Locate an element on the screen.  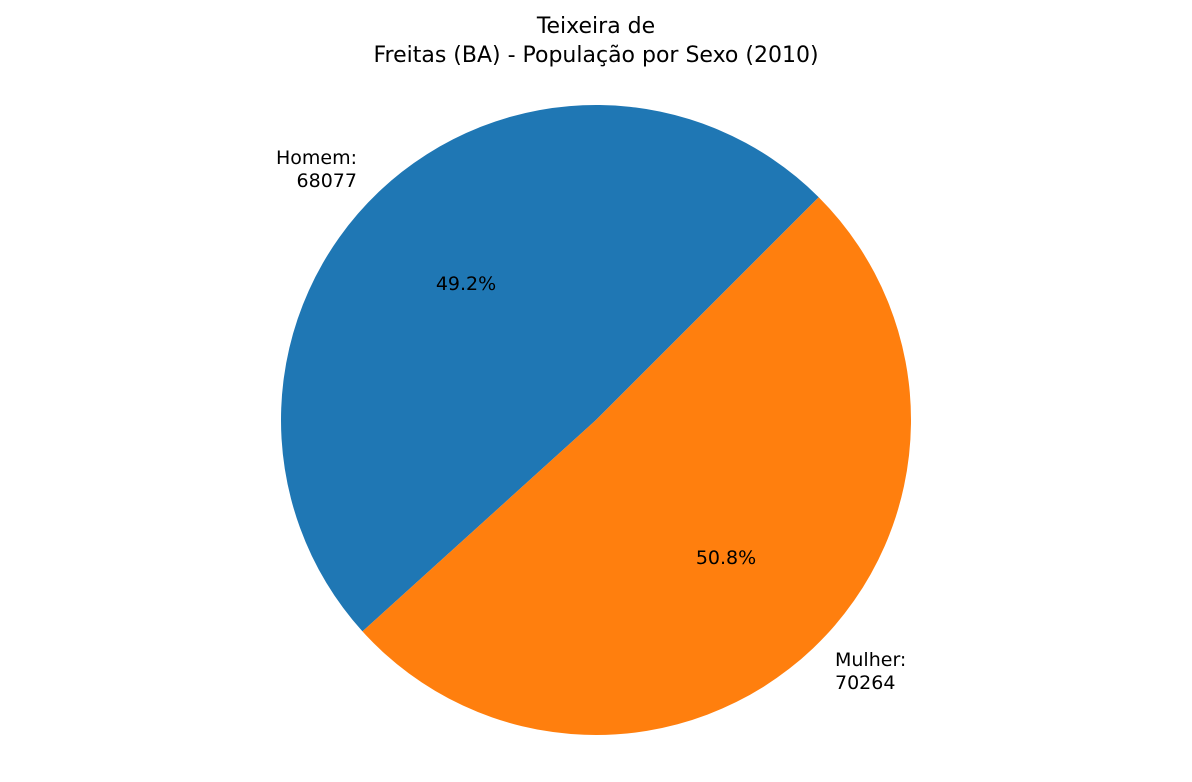
pie-value-homem: 68077 is located at coordinates (327, 181).